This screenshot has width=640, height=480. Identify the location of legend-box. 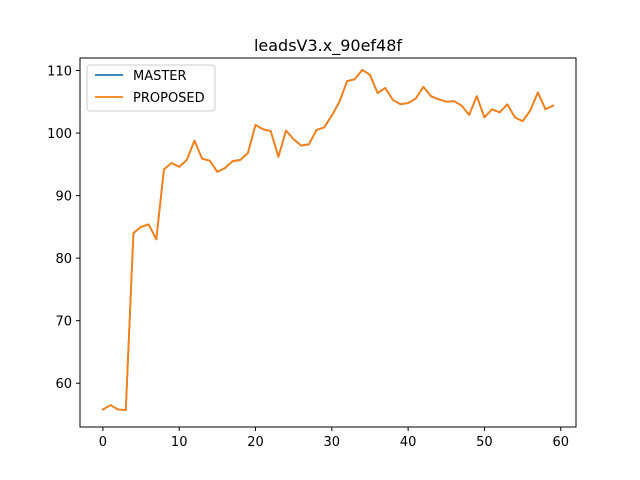
(151, 88).